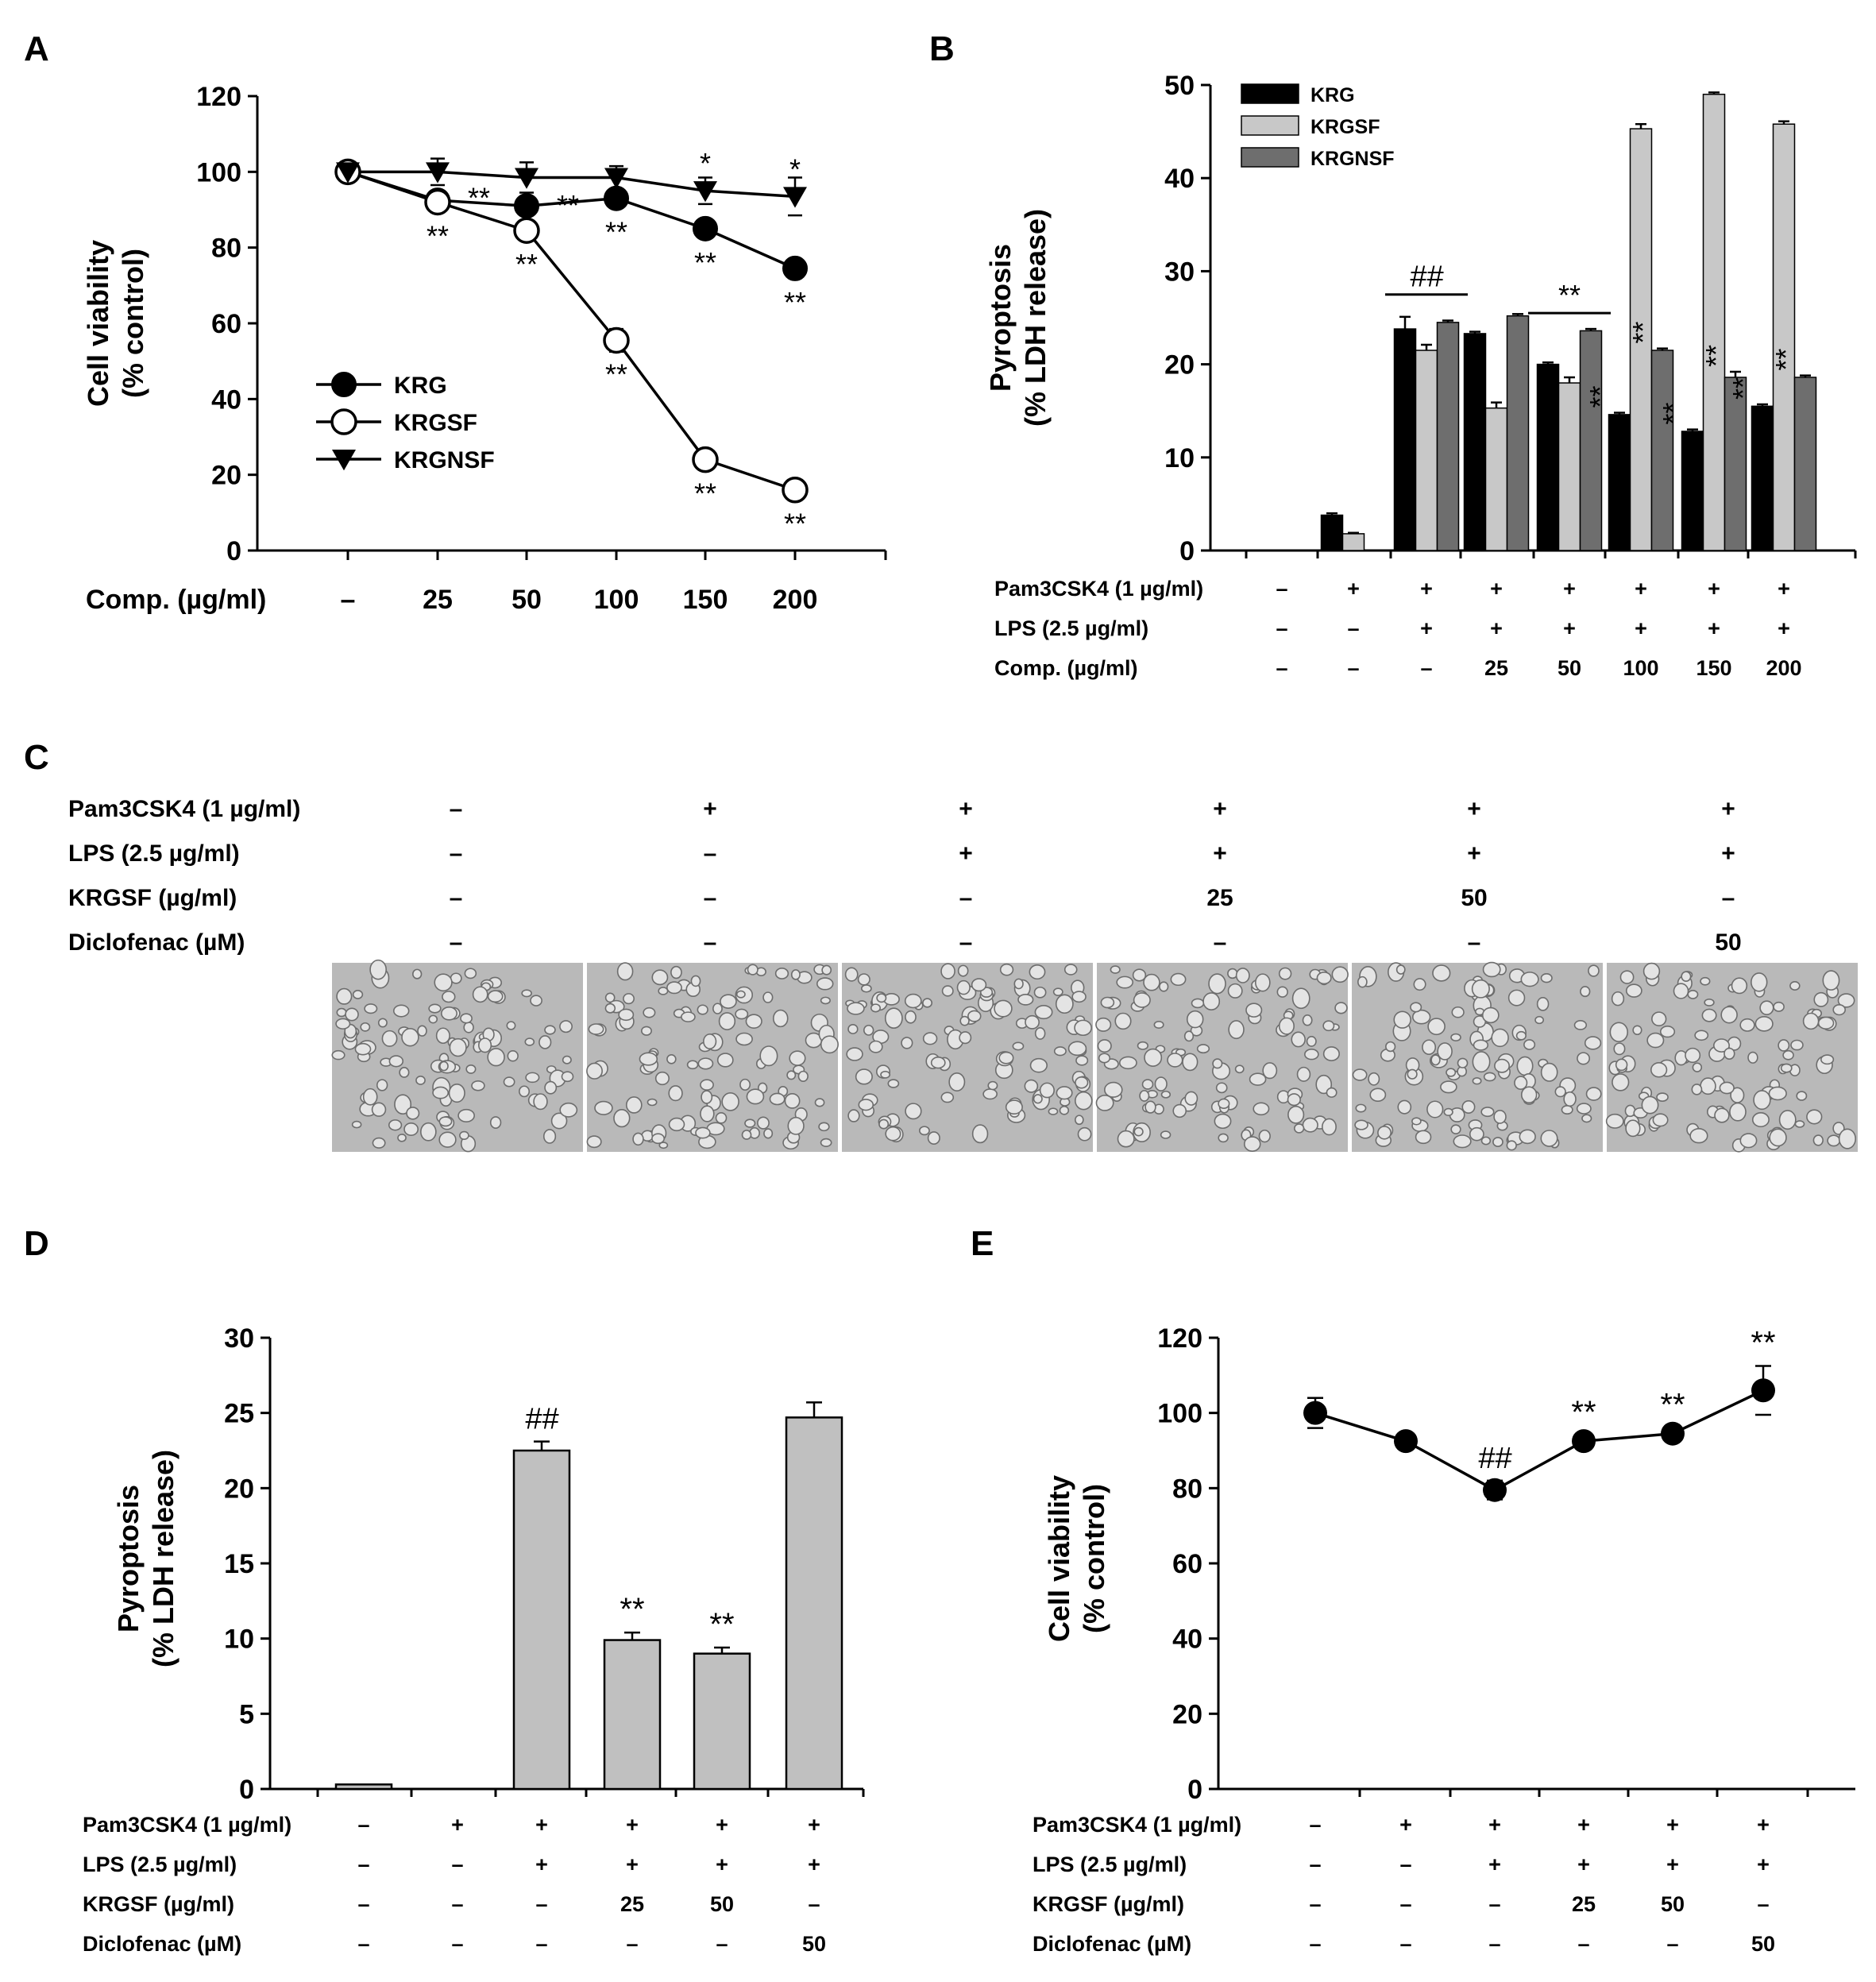 This screenshot has height=1982, width=1876. Describe the element at coordinates (1539, 1440) in the screenshot. I see `chart-e-series-line` at that location.